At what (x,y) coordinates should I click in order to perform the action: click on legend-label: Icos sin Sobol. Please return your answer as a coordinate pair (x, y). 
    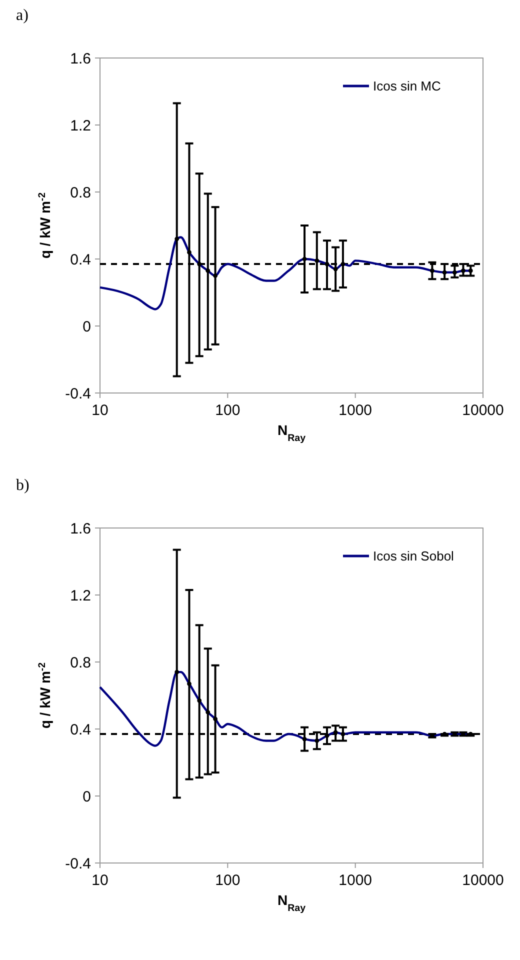
    Looking at the image, I should click on (413, 556).